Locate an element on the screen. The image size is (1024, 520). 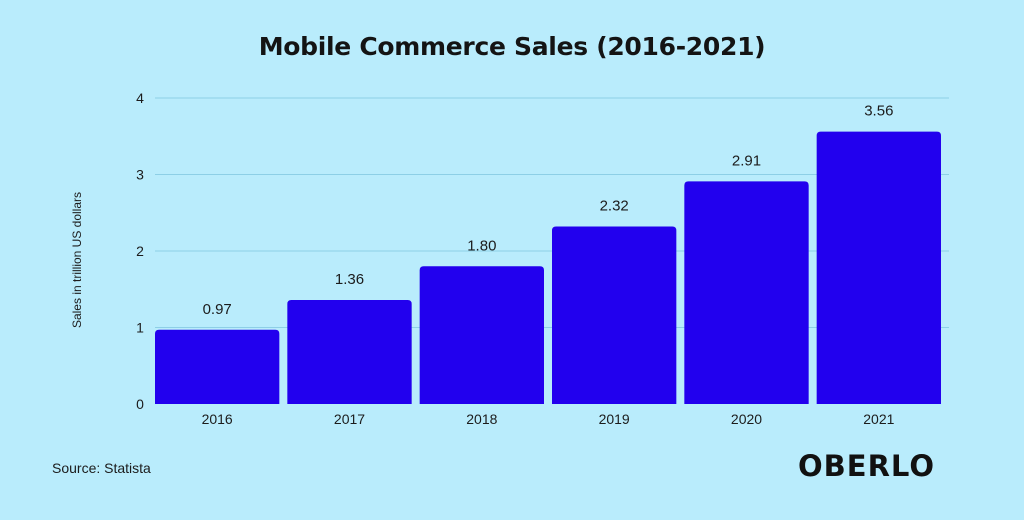
x-tick-label: 2018 is located at coordinates (481, 419).